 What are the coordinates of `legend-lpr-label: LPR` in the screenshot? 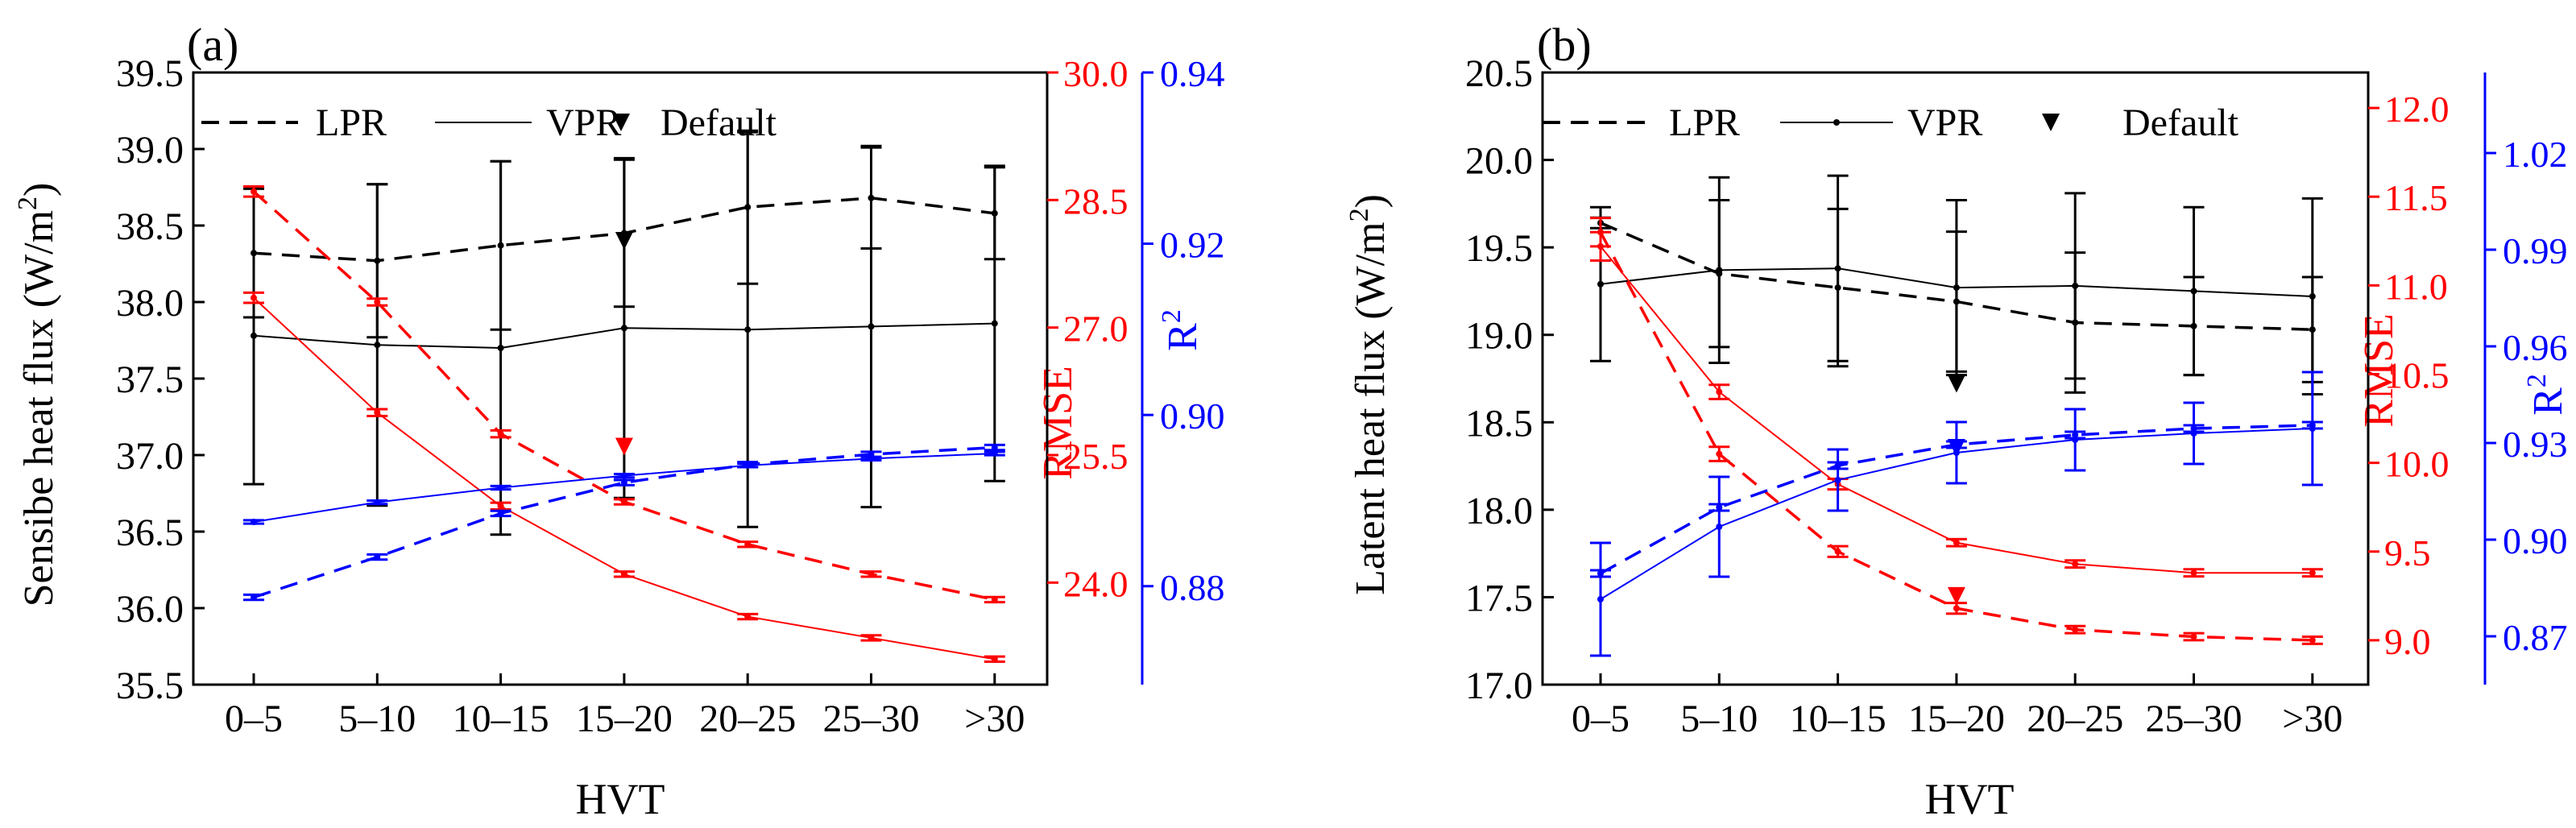 It's located at (351, 123).